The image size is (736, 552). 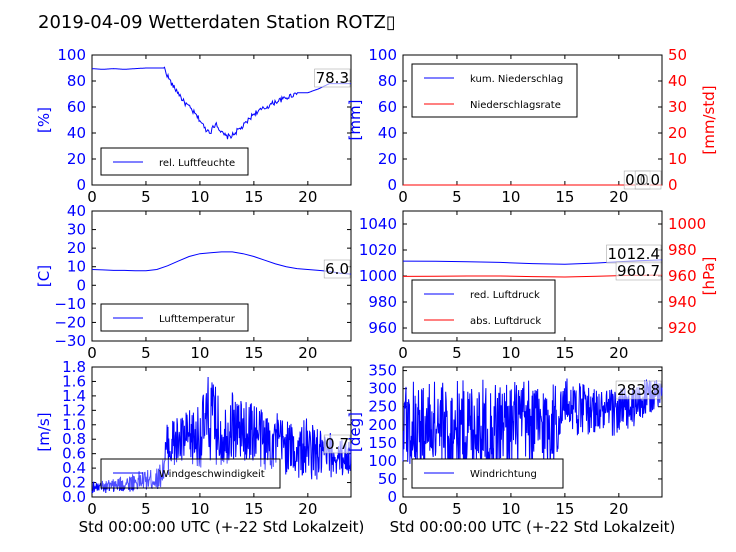 I want to click on value-annotation: 283.8, so click(x=638, y=390).